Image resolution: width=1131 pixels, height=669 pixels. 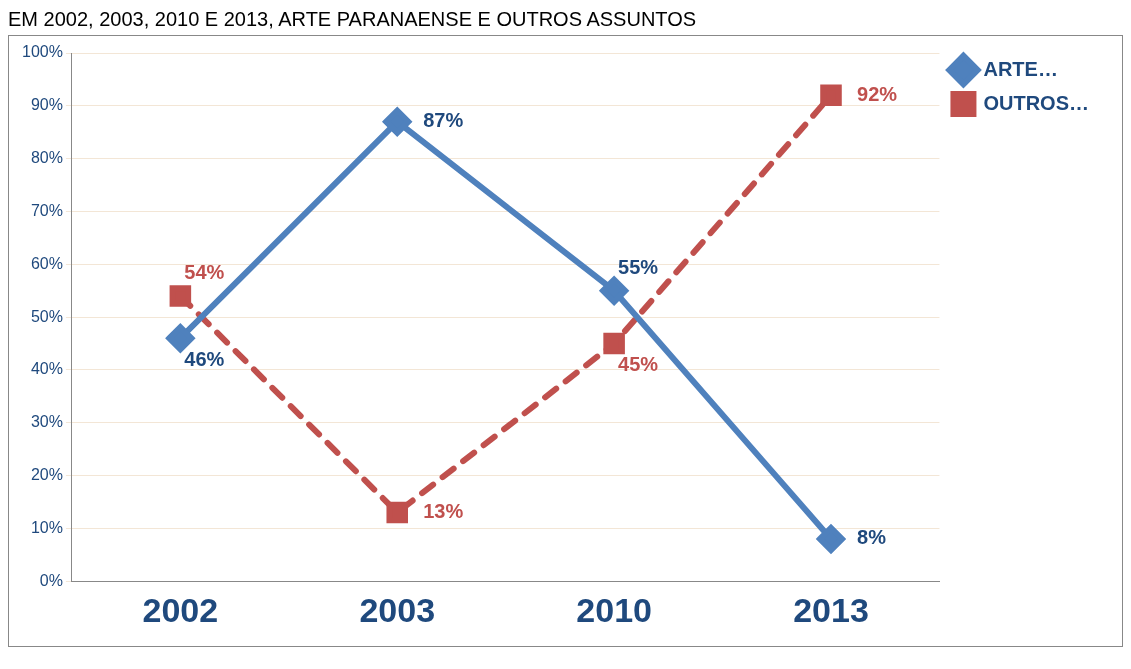 What do you see at coordinates (46, 263) in the screenshot?
I see `y-tick-label: 60%` at bounding box center [46, 263].